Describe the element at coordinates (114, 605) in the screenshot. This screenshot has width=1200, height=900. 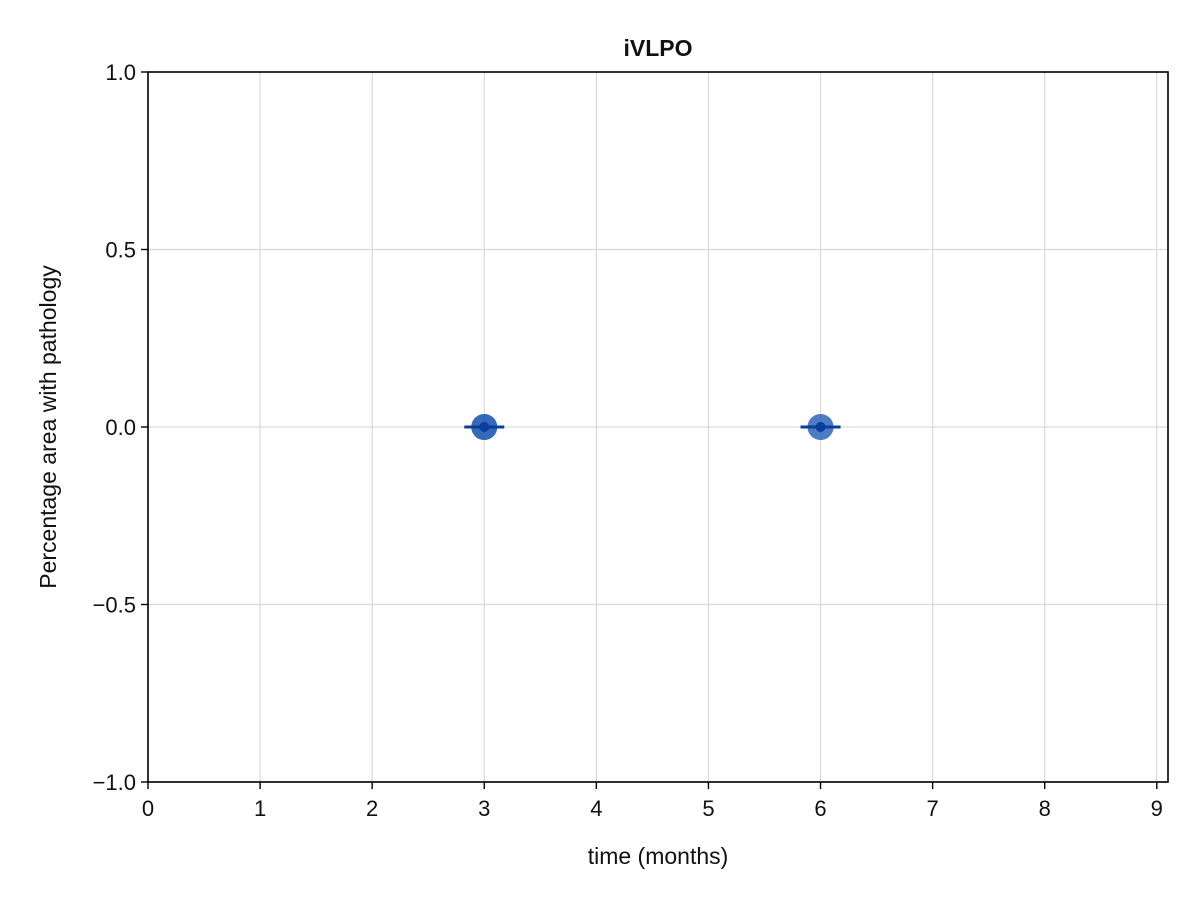
I see `y-tick-label: −0.5` at that location.